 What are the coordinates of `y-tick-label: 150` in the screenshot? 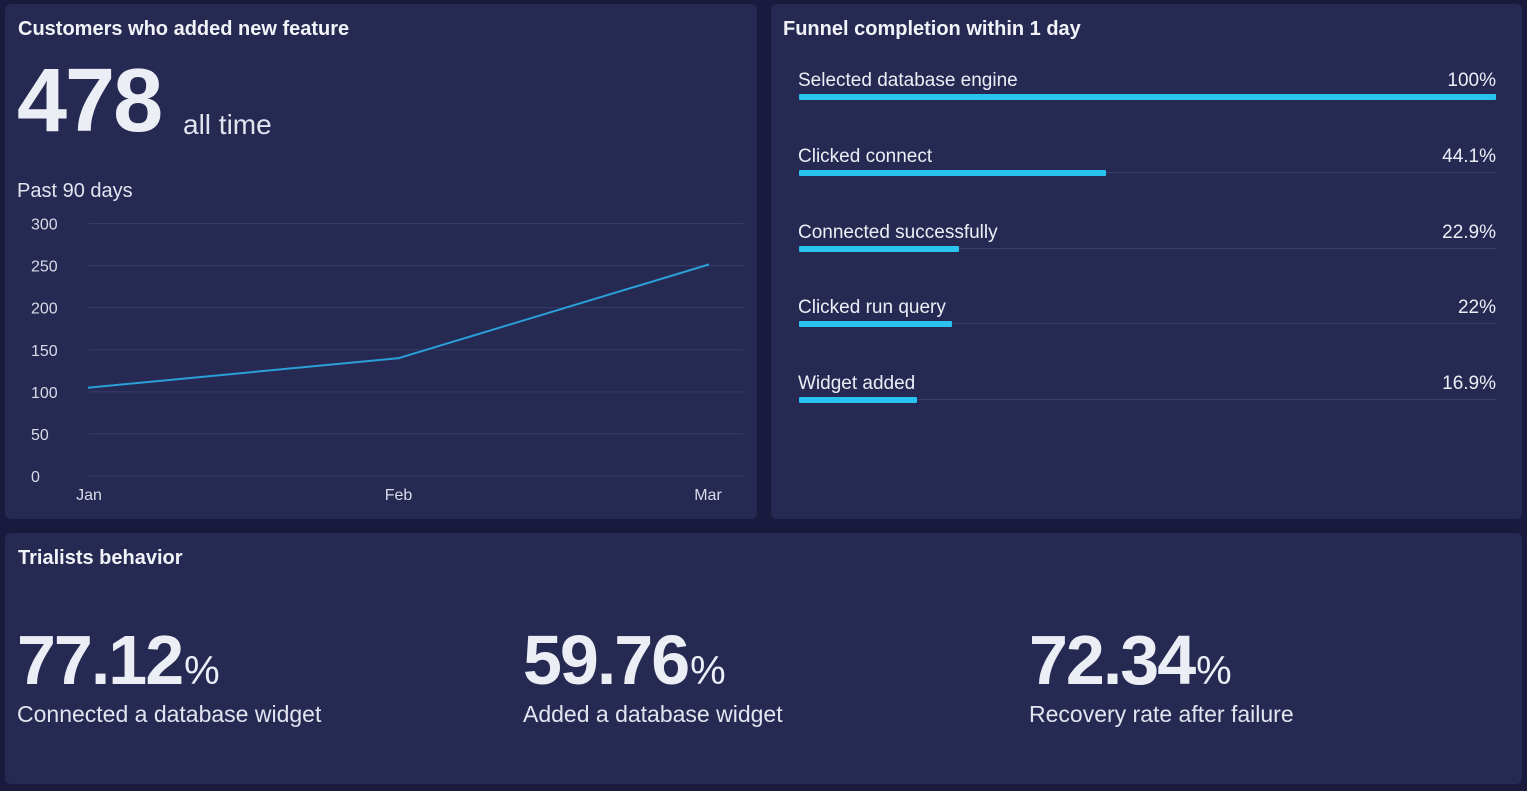 It's located at (44, 351).